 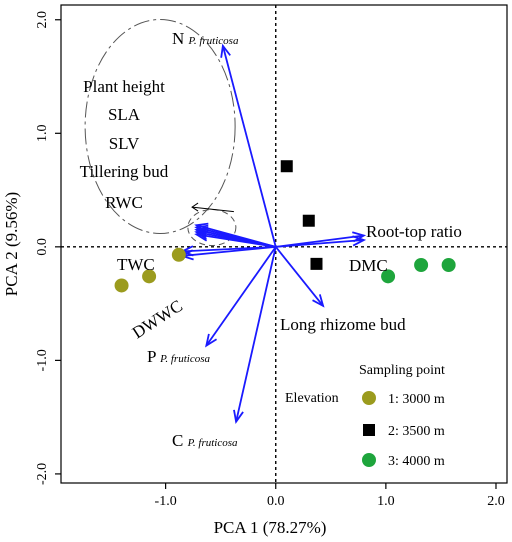 I want to click on label-n: N P. fruticosa, so click(x=205, y=38).